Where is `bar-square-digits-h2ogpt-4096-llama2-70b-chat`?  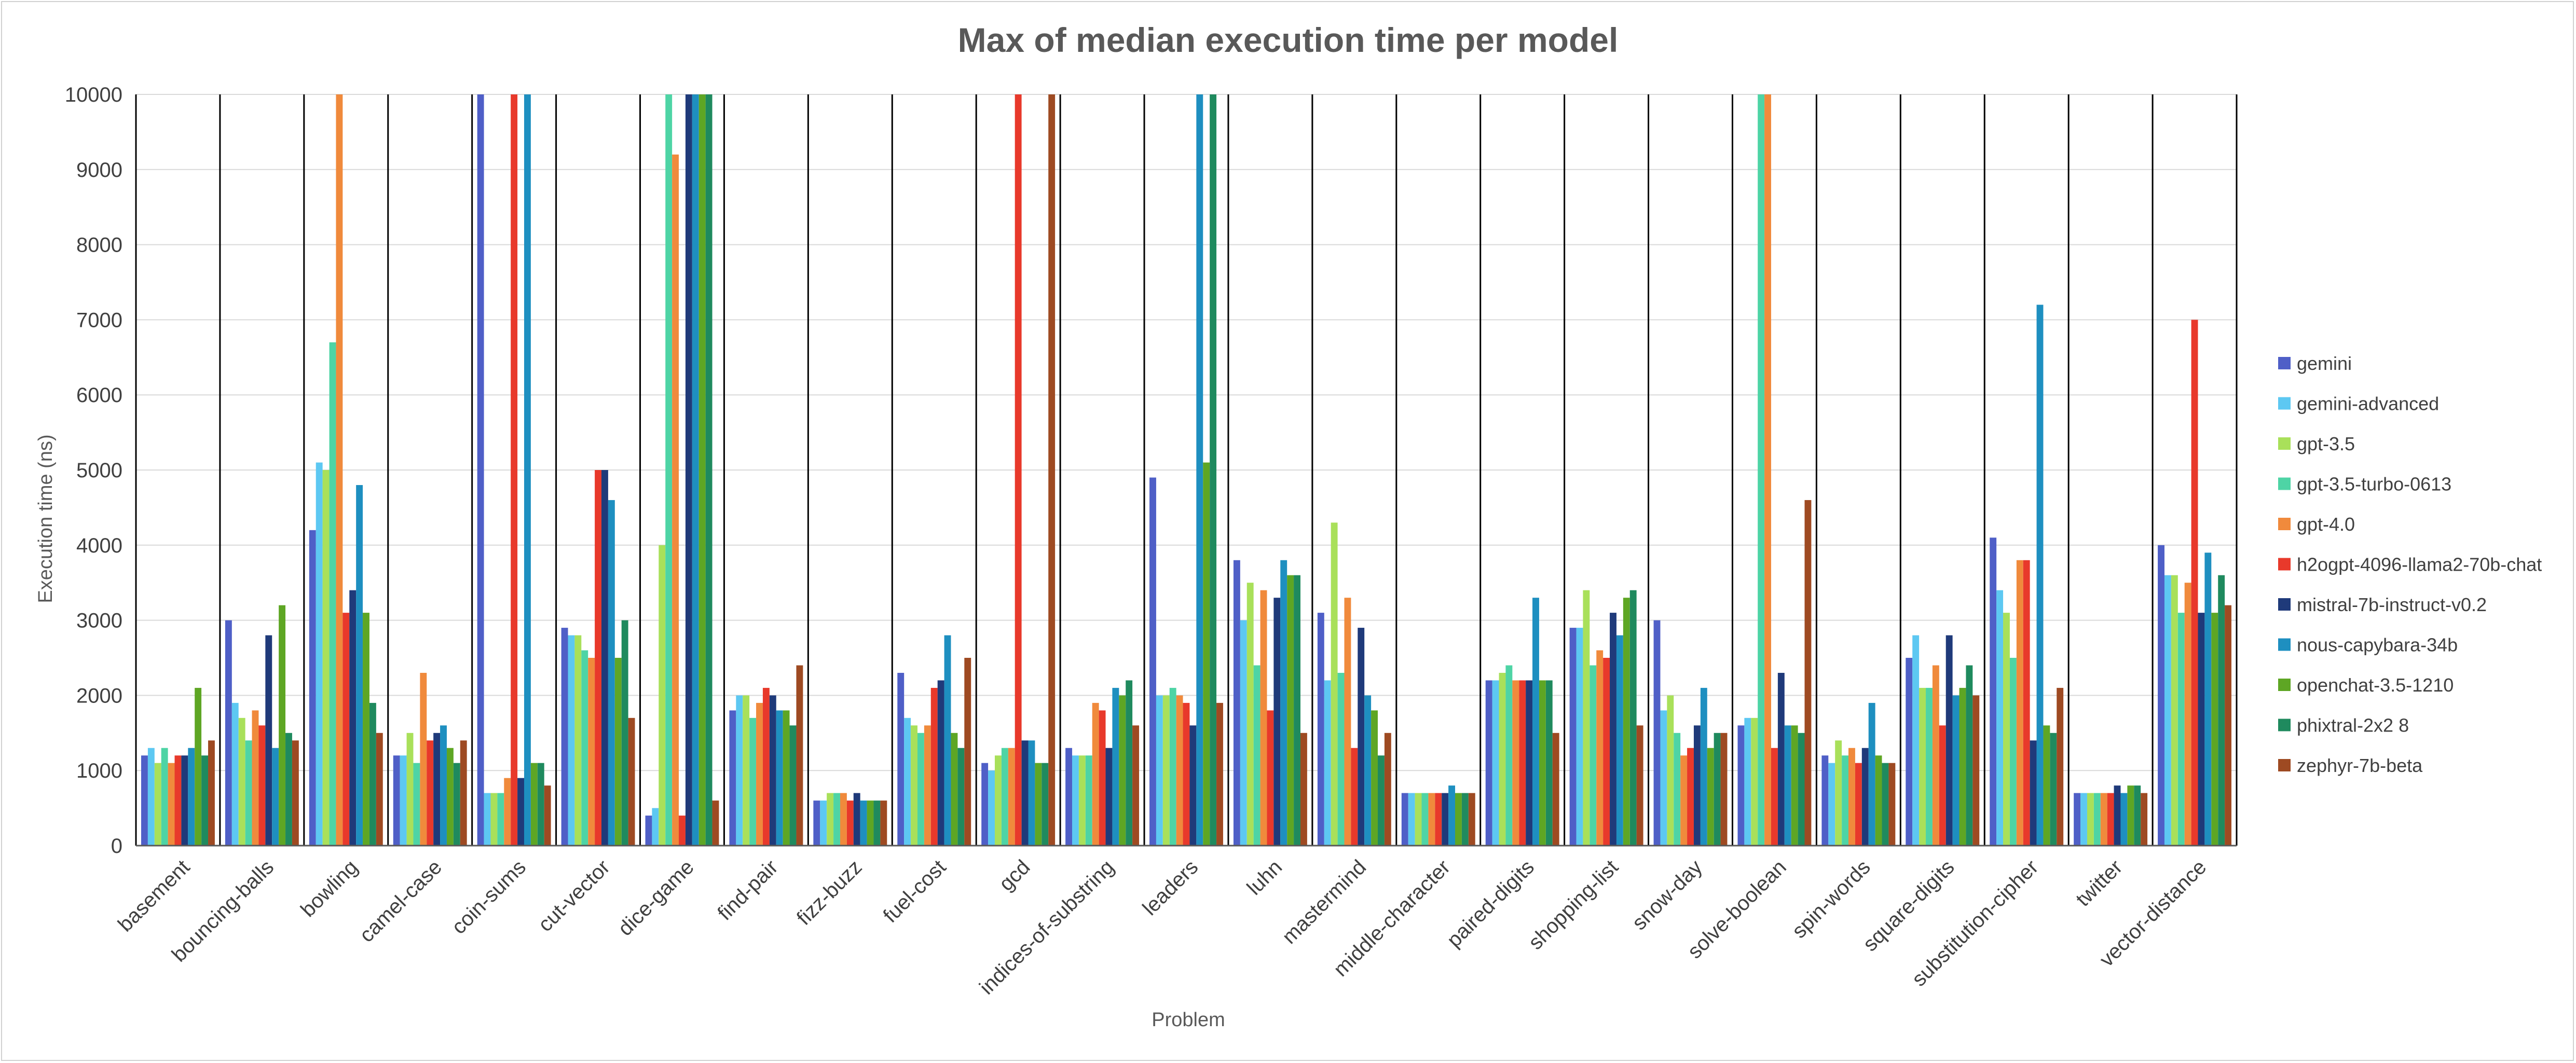
bar-square-digits-h2ogpt-4096-llama2-70b-chat is located at coordinates (1942, 786).